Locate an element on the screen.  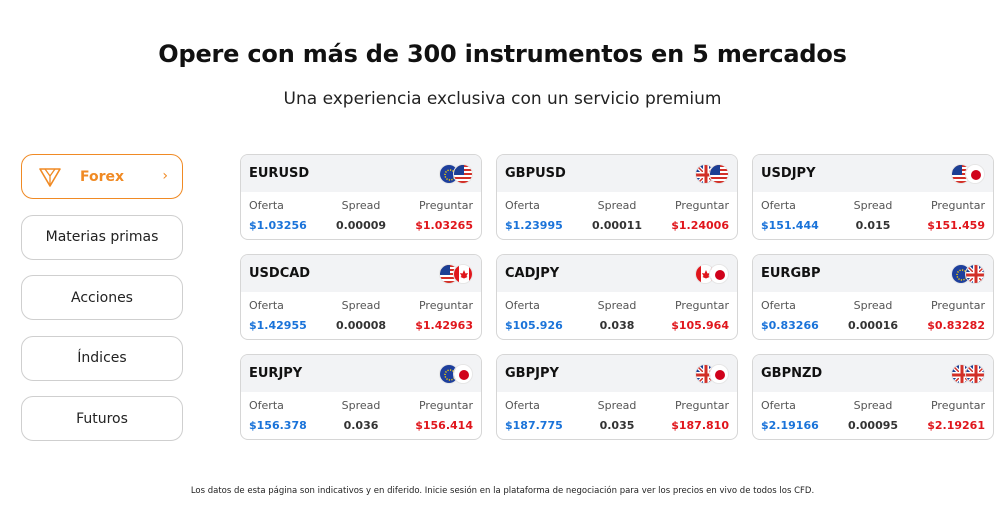
tab-futuros: Futuros is located at coordinates (102, 418).